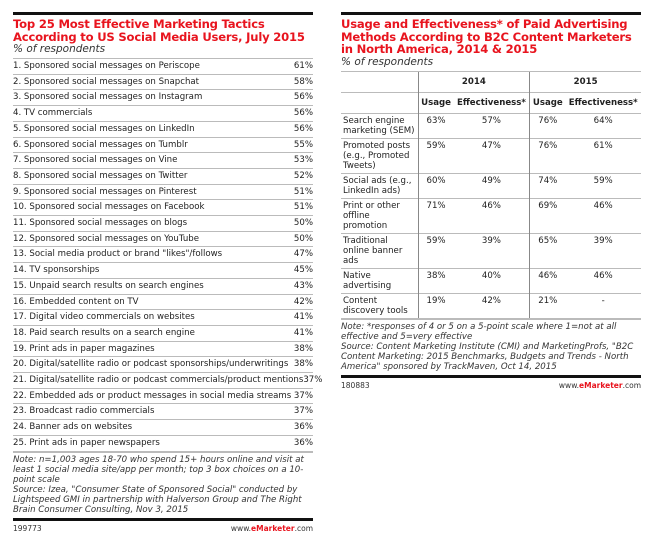  I want to click on row-label: 6. Sponsored social messages on Tumblr, so click(100, 144).